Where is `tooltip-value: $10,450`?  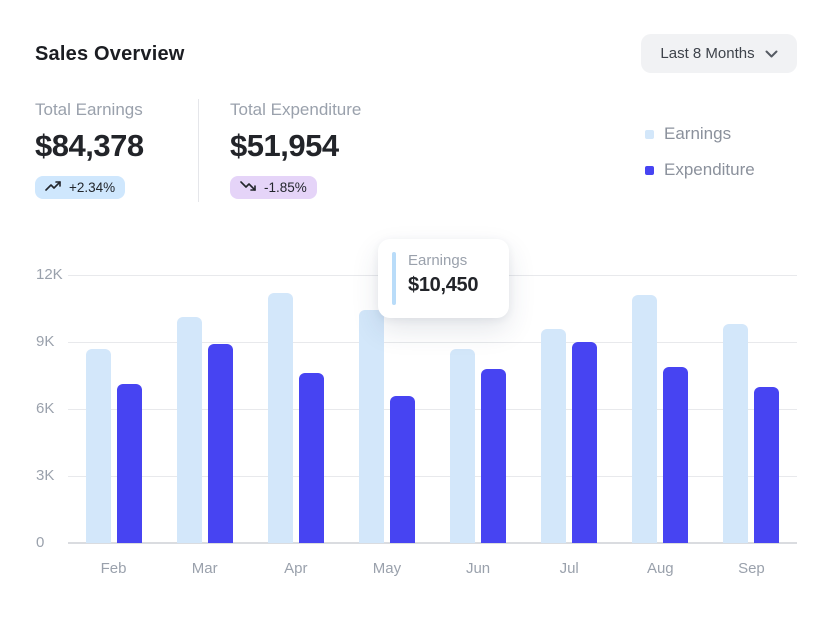
tooltip-value: $10,450 is located at coordinates (443, 285).